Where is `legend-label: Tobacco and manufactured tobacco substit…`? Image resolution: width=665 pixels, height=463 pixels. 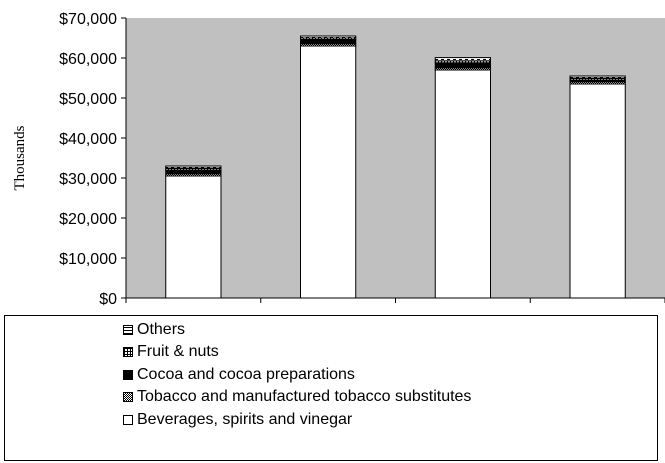
legend-label: Tobacco and manufactured tobacco substit… is located at coordinates (304, 397).